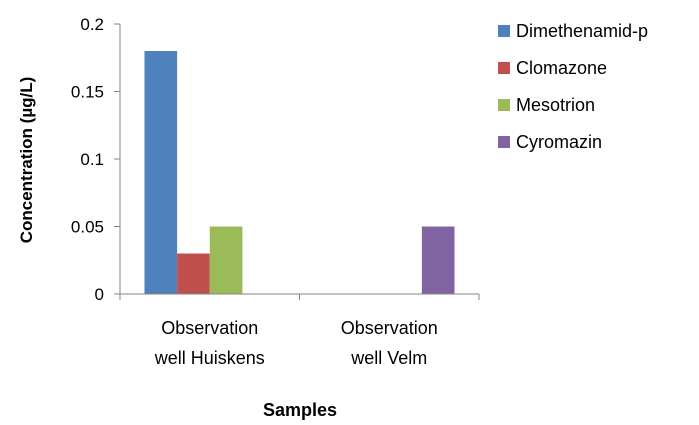 This screenshot has height=425, width=699. I want to click on y-tick-label: 0.2, so click(92, 24).